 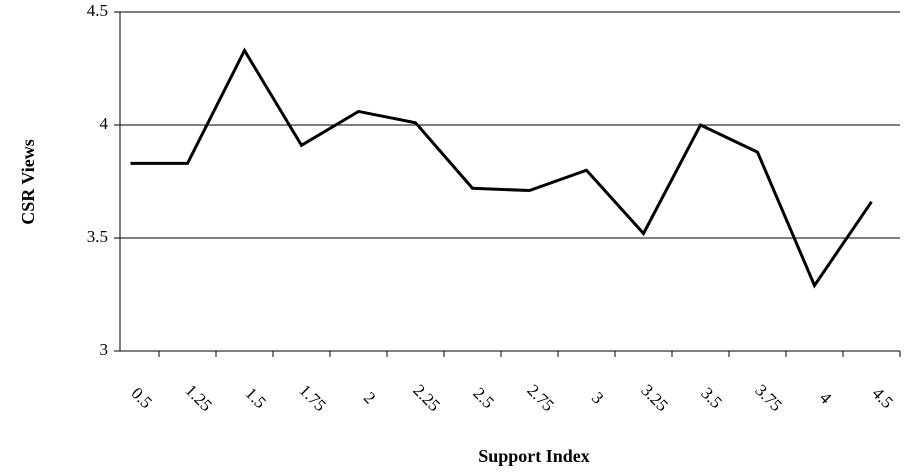 What do you see at coordinates (882, 398) in the screenshot?
I see `x-tick-label: 4.5` at bounding box center [882, 398].